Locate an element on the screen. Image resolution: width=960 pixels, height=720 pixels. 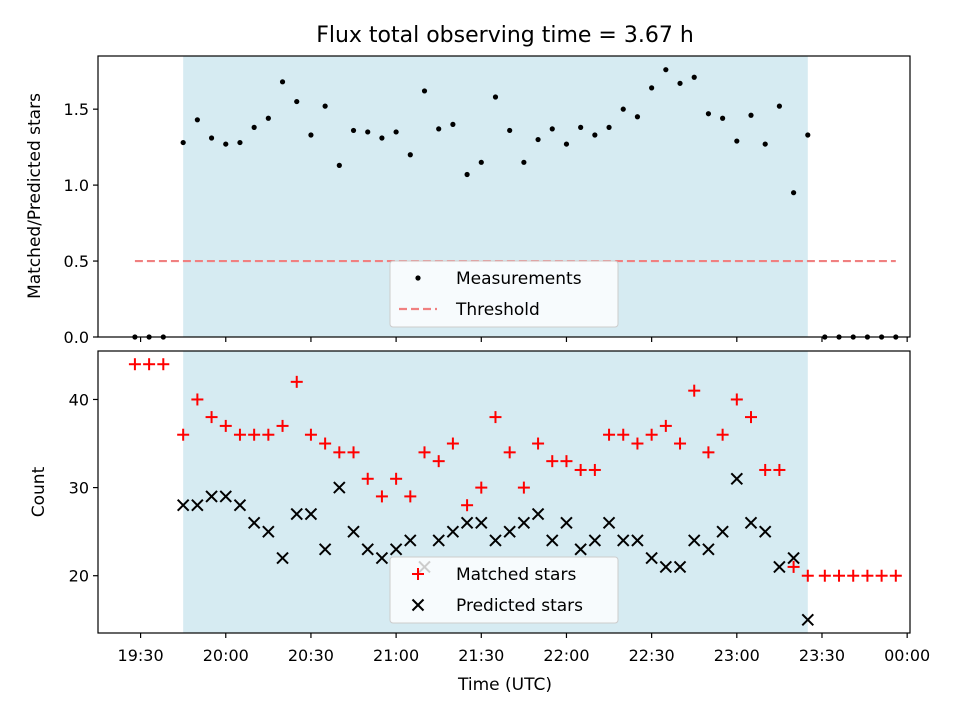
y-axis-label-count: Count is located at coordinates (39, 491).